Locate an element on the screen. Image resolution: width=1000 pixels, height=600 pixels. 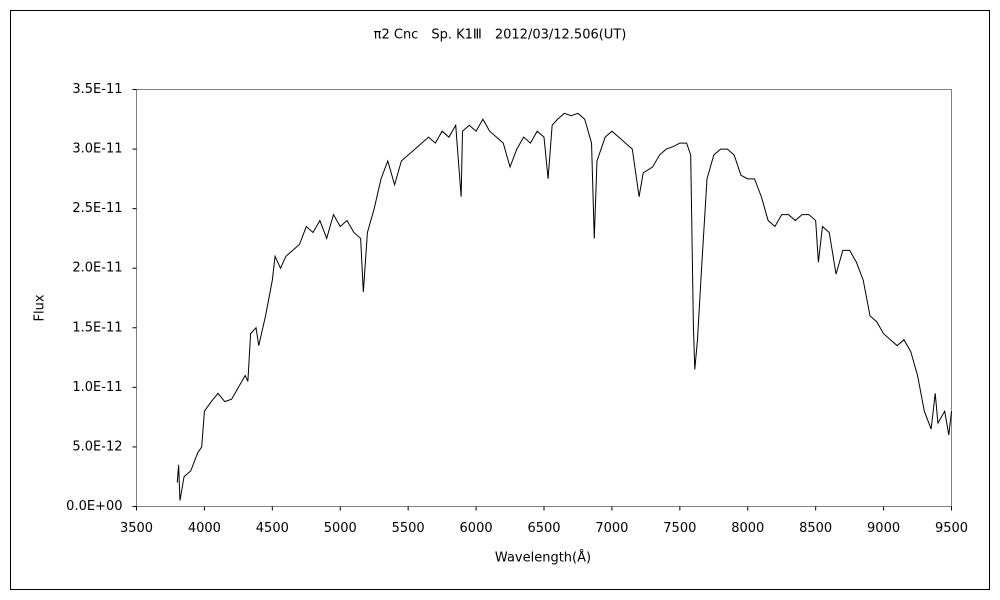
x-tick-label: 8000 is located at coordinates (747, 528).